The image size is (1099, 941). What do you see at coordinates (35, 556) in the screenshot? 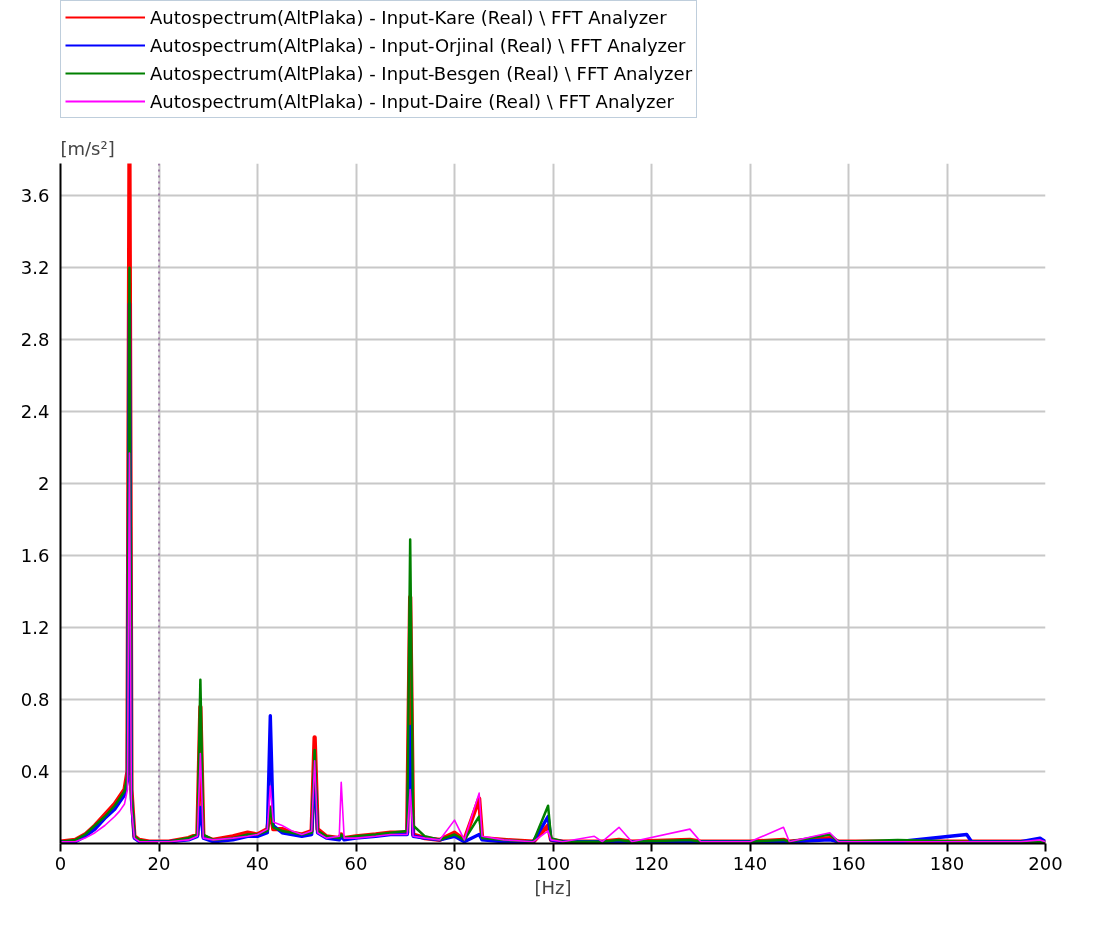
I see `y-tick-label: 1.6` at bounding box center [35, 556].